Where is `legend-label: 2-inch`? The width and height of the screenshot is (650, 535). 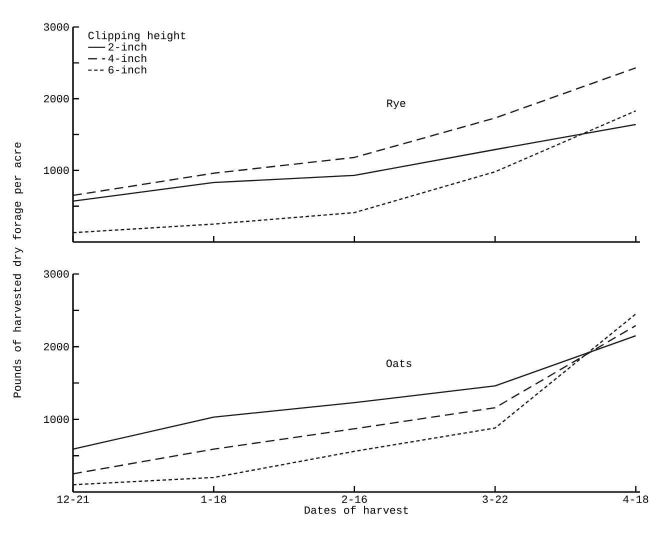 legend-label: 2-inch is located at coordinates (127, 46).